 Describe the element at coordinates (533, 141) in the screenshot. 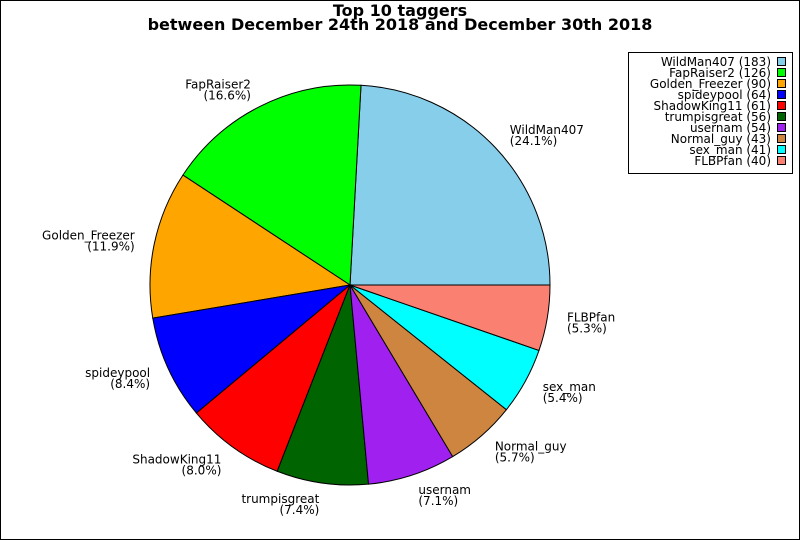

I see `slice-value-label: (24.1%)` at that location.